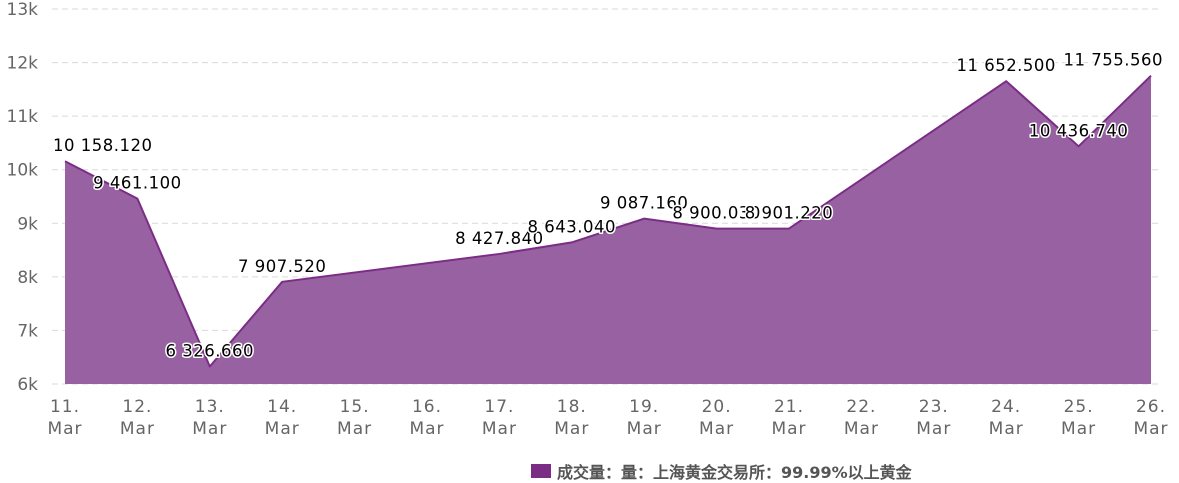 The image size is (1179, 483). Describe the element at coordinates (137, 418) in the screenshot. I see `x-tick-label: 12. Mar` at that location.